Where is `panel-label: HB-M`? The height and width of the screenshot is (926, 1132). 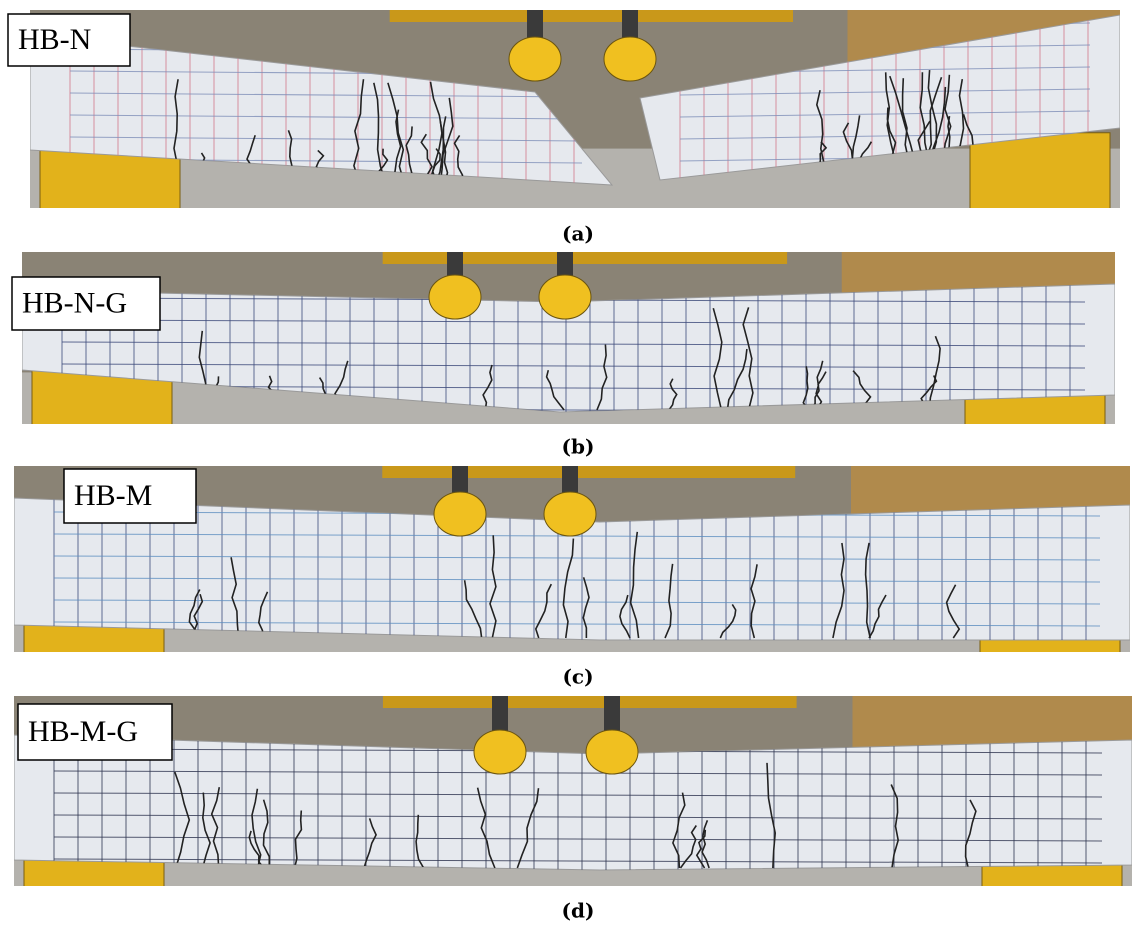
panel-label: HB-M is located at coordinates (113, 495).